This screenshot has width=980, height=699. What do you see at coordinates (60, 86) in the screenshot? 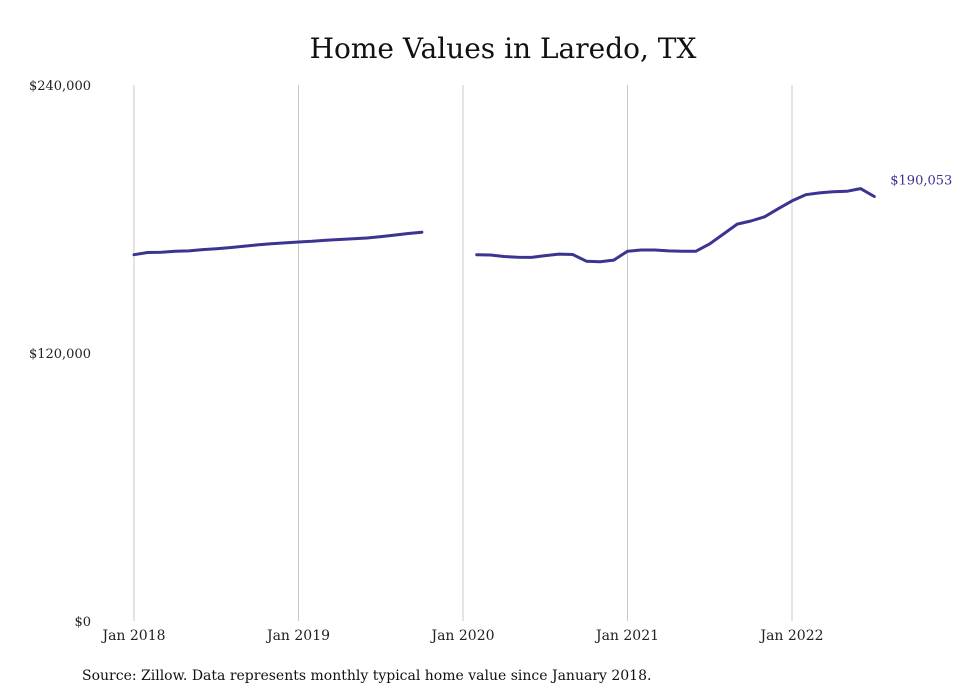
I see `y-tick-label: $240,000` at bounding box center [60, 86].